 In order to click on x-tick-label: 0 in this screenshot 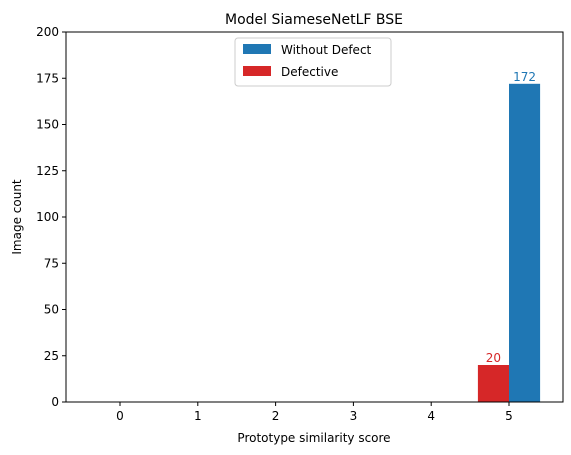, I will do `click(120, 416)`.